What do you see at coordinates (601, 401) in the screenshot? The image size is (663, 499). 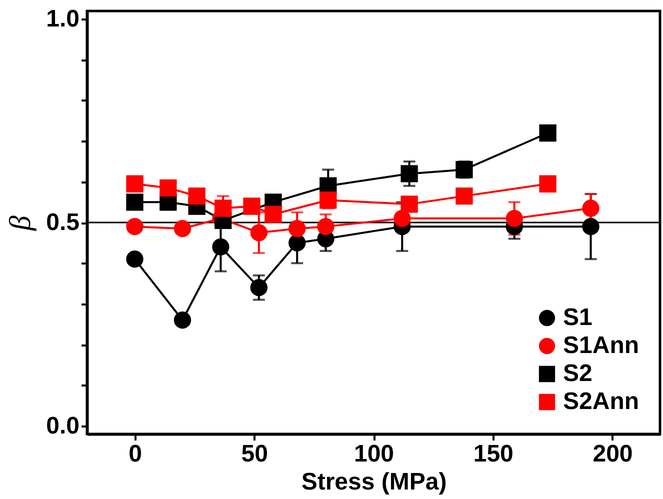 I see `legend-label: S2Ann` at bounding box center [601, 401].